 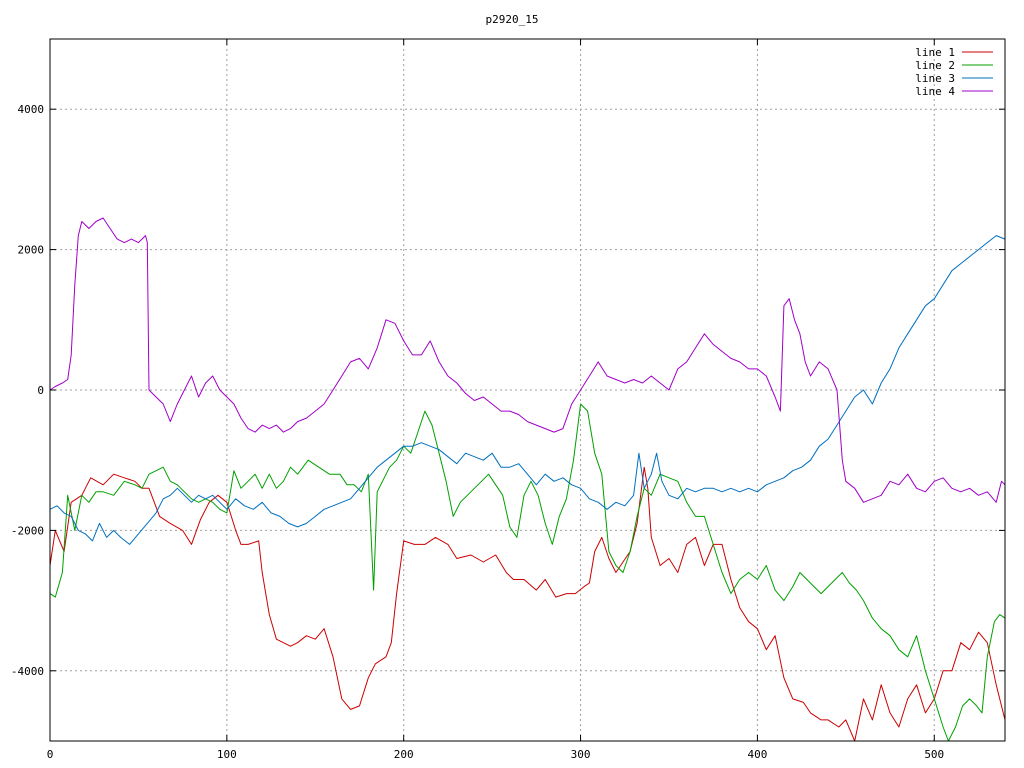 I want to click on y-tick-label: -2000, so click(x=27, y=530).